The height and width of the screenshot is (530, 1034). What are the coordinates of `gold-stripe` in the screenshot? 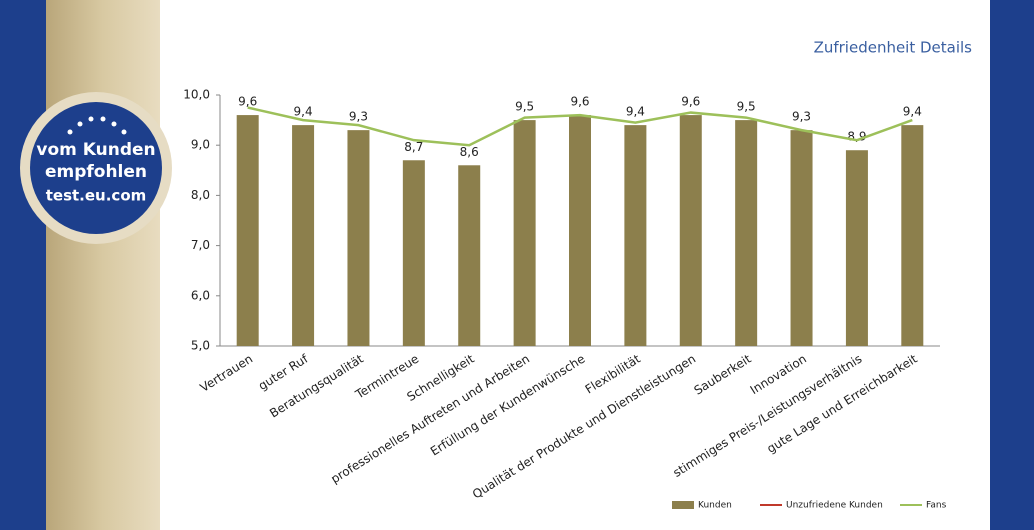 It's located at (103, 265).